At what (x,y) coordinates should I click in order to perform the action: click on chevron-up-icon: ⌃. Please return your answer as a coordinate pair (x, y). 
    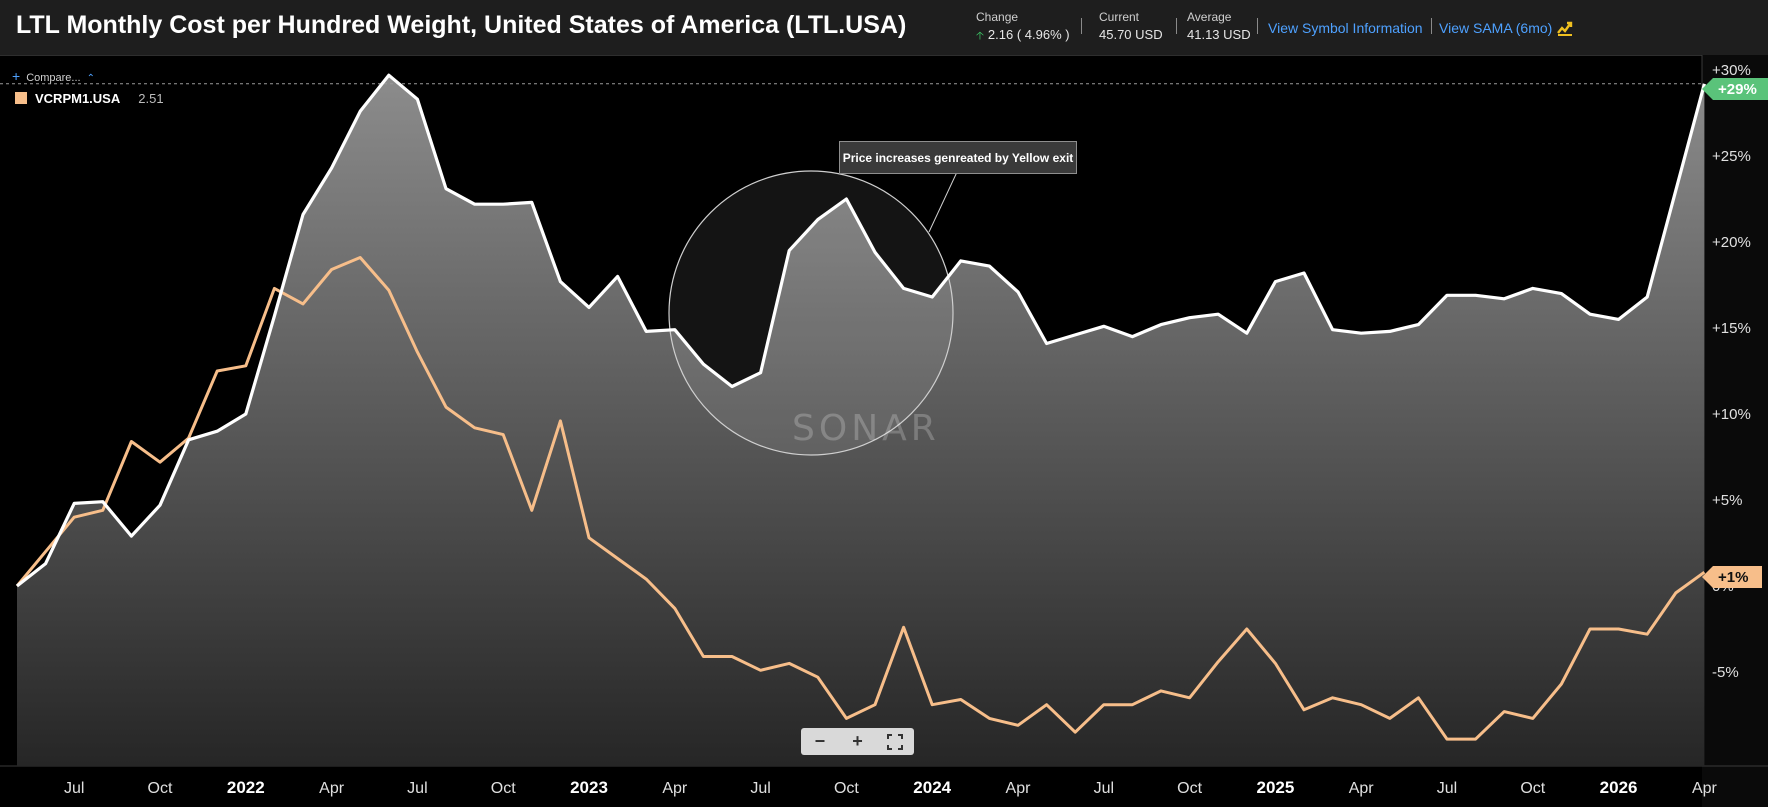
    Looking at the image, I should click on (90, 78).